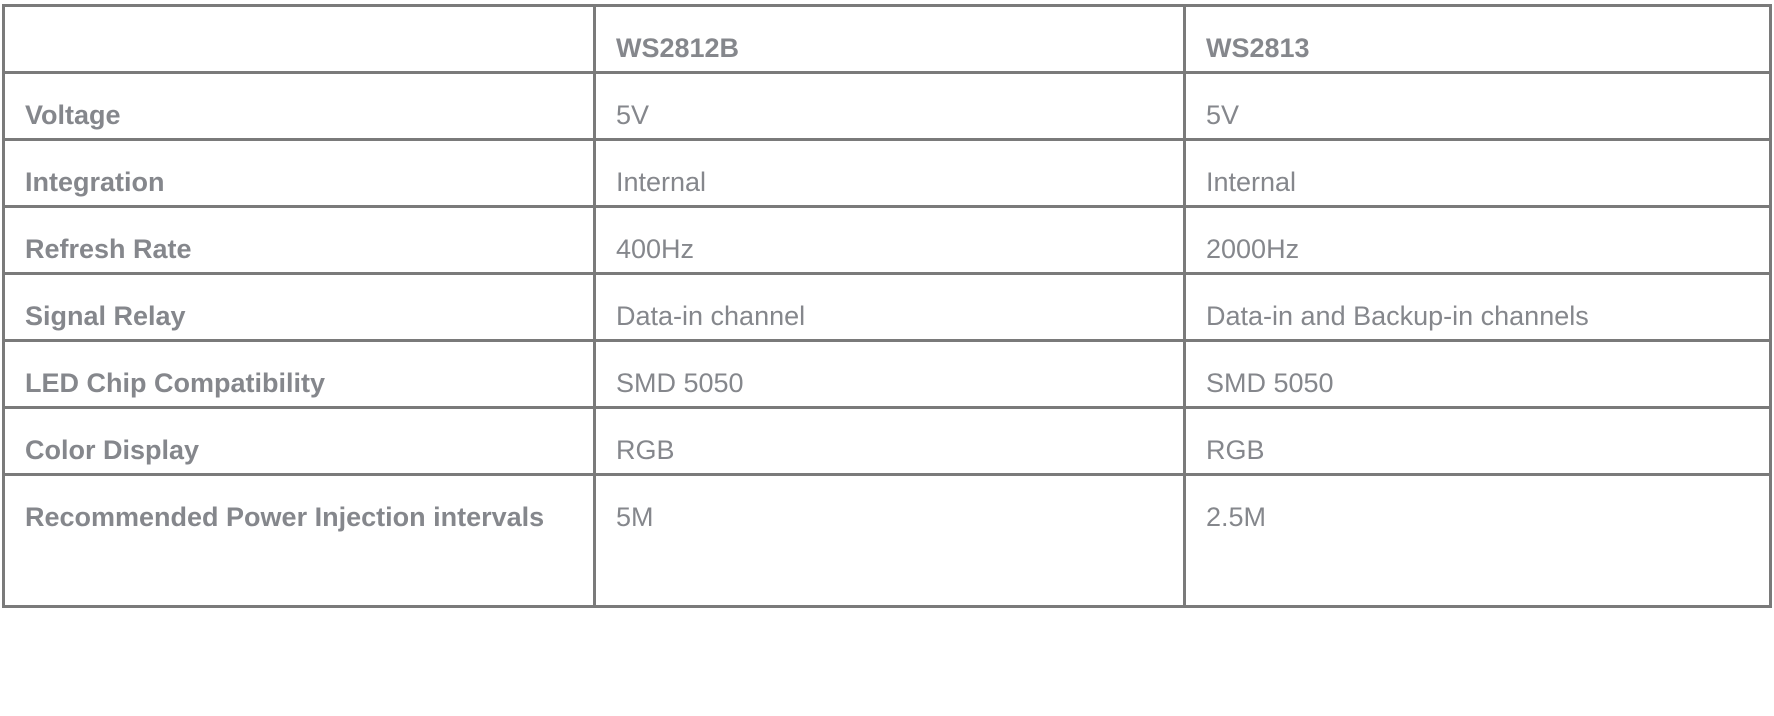 The height and width of the screenshot is (716, 1774). I want to click on header-cell-ws2813: WS2813, so click(1477, 39).